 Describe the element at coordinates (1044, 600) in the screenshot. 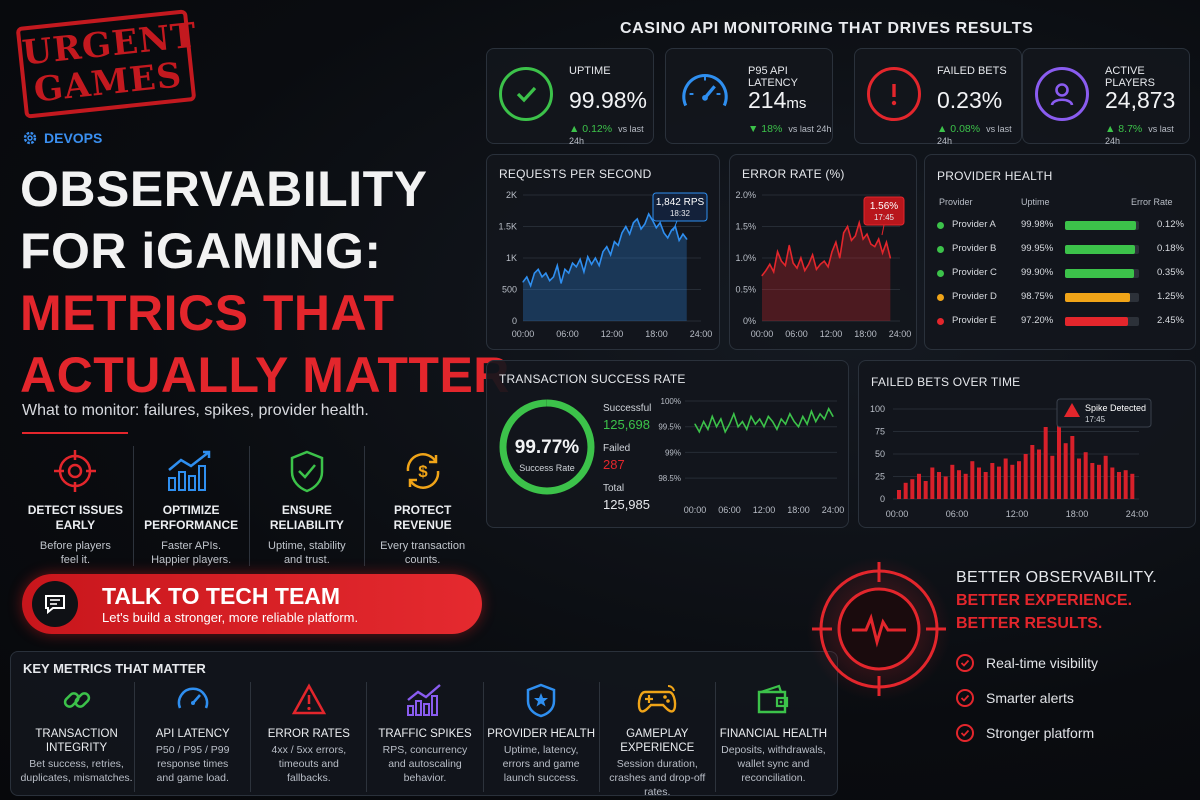

I see `better-line-2: BETTER EXPERIENCE.` at that location.